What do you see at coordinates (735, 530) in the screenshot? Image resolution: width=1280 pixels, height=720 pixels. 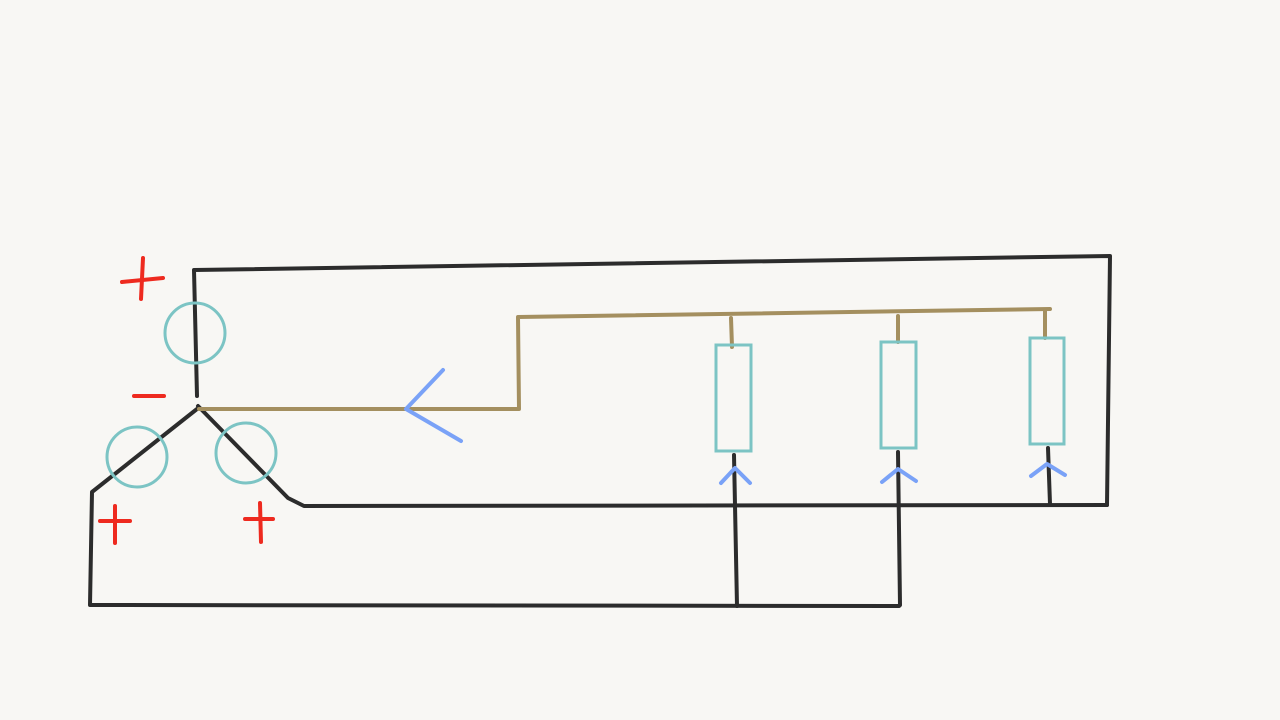 I see `wire-resistor-1-drop` at bounding box center [735, 530].